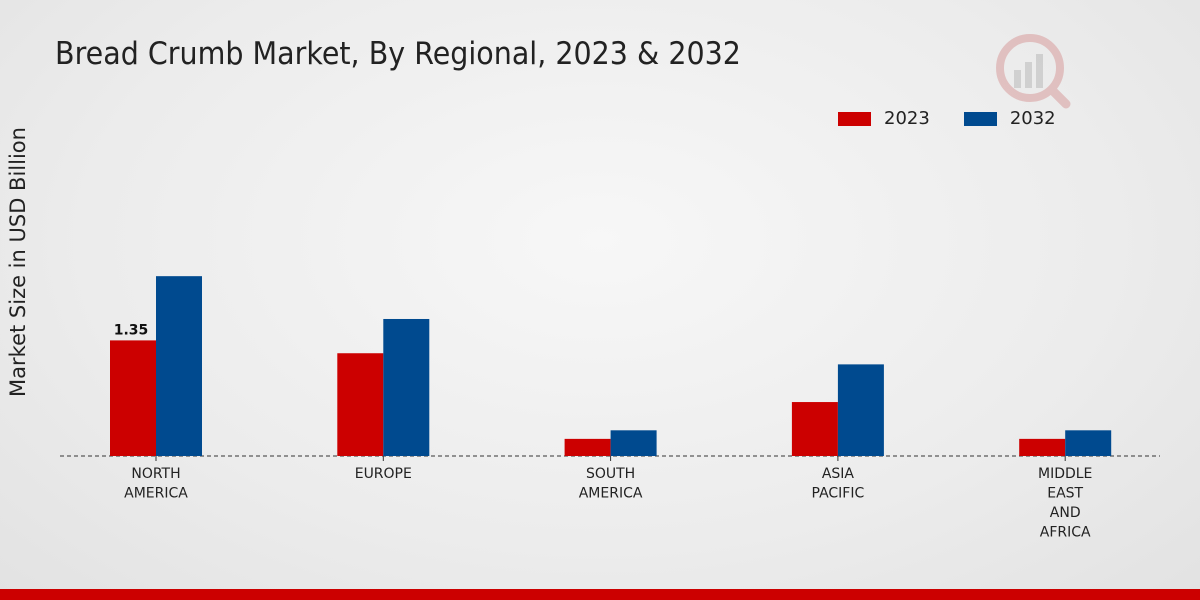 The image size is (1200, 600). Describe the element at coordinates (383, 474) in the screenshot. I see `x-tick-label-1: EUROPE` at that location.